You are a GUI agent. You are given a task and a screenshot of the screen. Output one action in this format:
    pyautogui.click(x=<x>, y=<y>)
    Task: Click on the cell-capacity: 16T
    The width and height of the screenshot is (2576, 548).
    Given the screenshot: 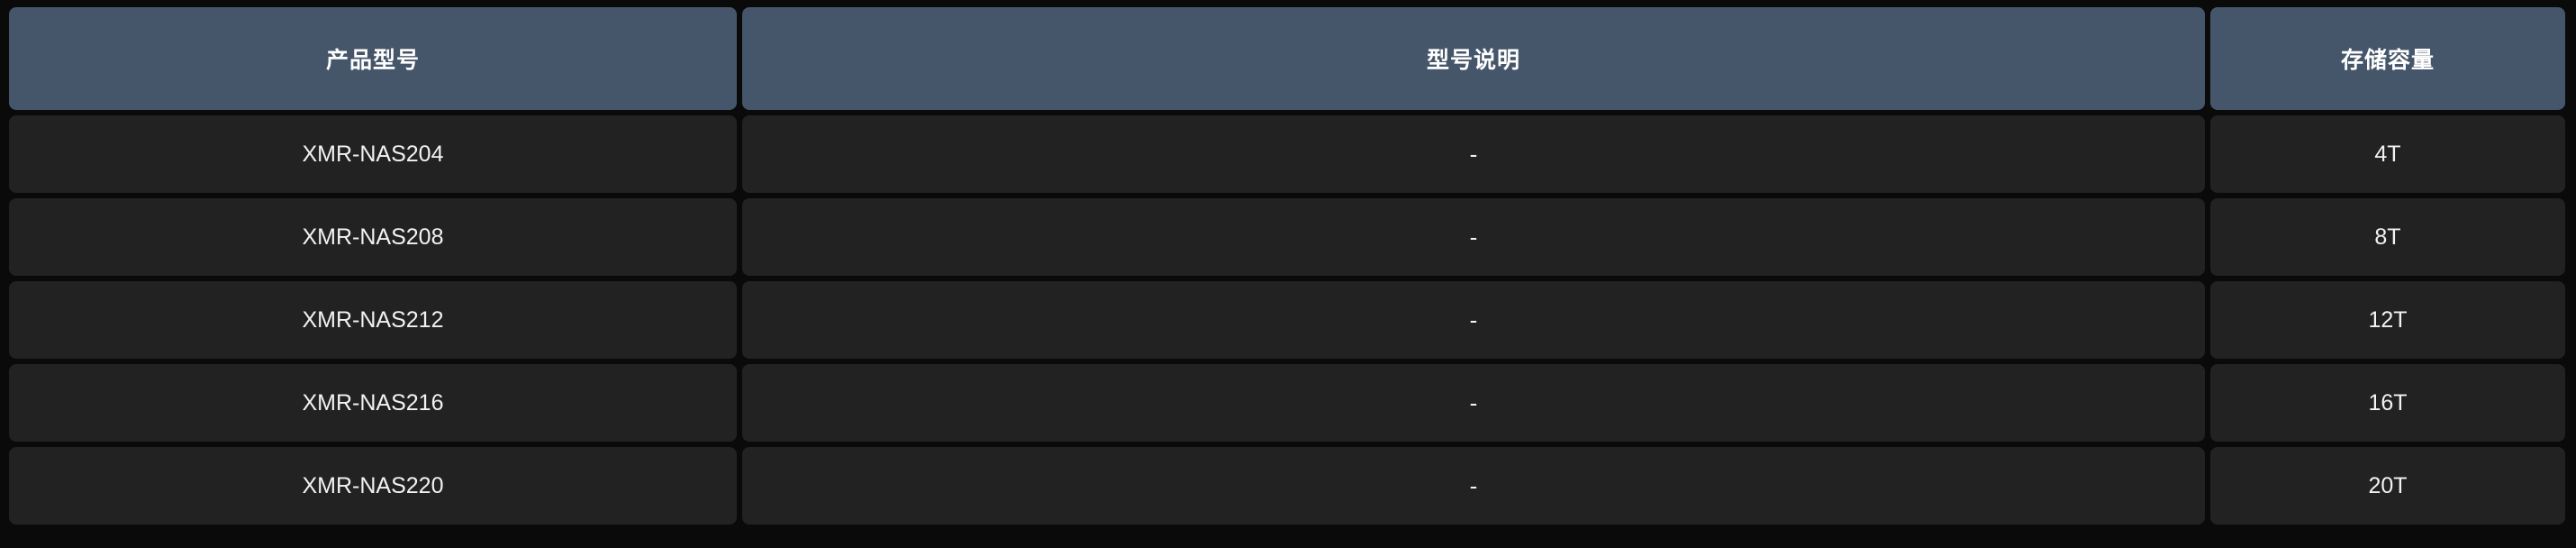 What is the action you would take?
    pyautogui.click(x=2387, y=403)
    